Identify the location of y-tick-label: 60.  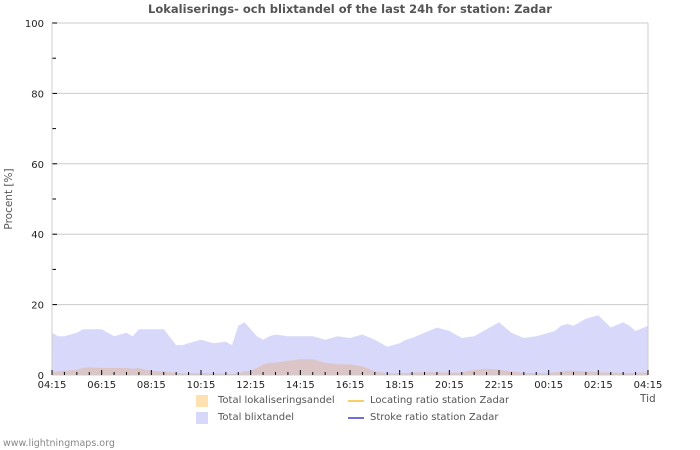
(37, 165).